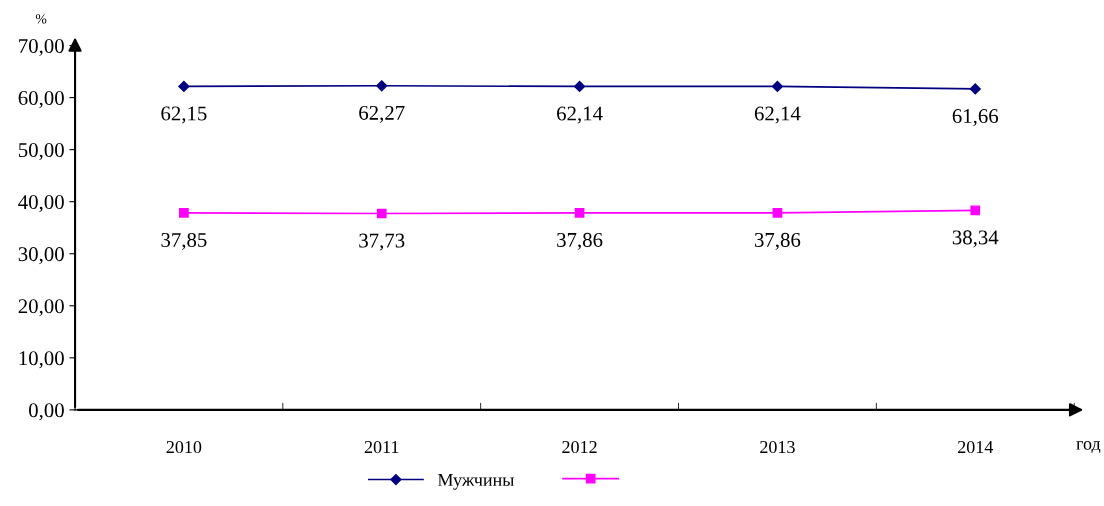  I want to click on y-tick-label: 60,00, so click(41, 99).